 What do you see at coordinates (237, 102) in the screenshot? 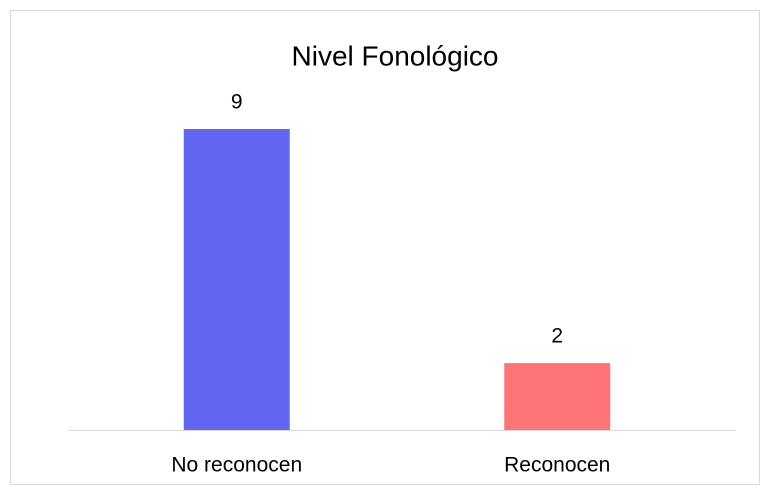
I see `data-label: 9` at bounding box center [237, 102].